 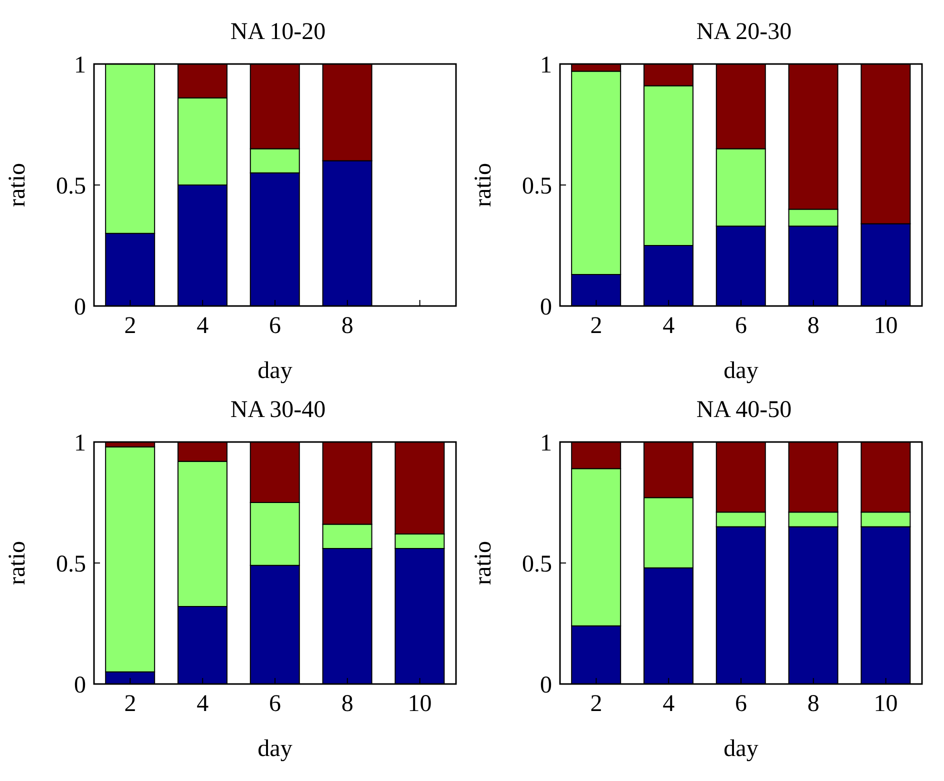 What do you see at coordinates (278, 410) in the screenshot?
I see `chart-title: NA 30-40` at bounding box center [278, 410].